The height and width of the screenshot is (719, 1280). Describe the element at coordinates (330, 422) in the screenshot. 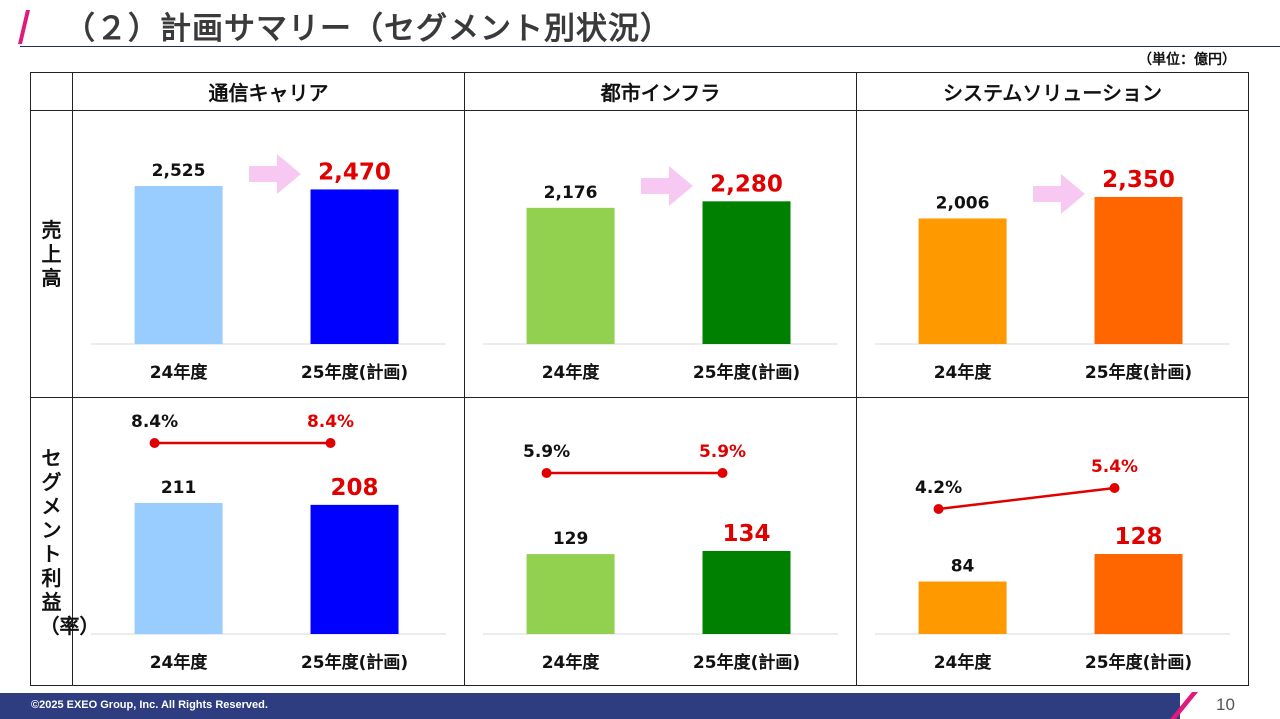

I see `rate-label-25: 8.4%` at that location.